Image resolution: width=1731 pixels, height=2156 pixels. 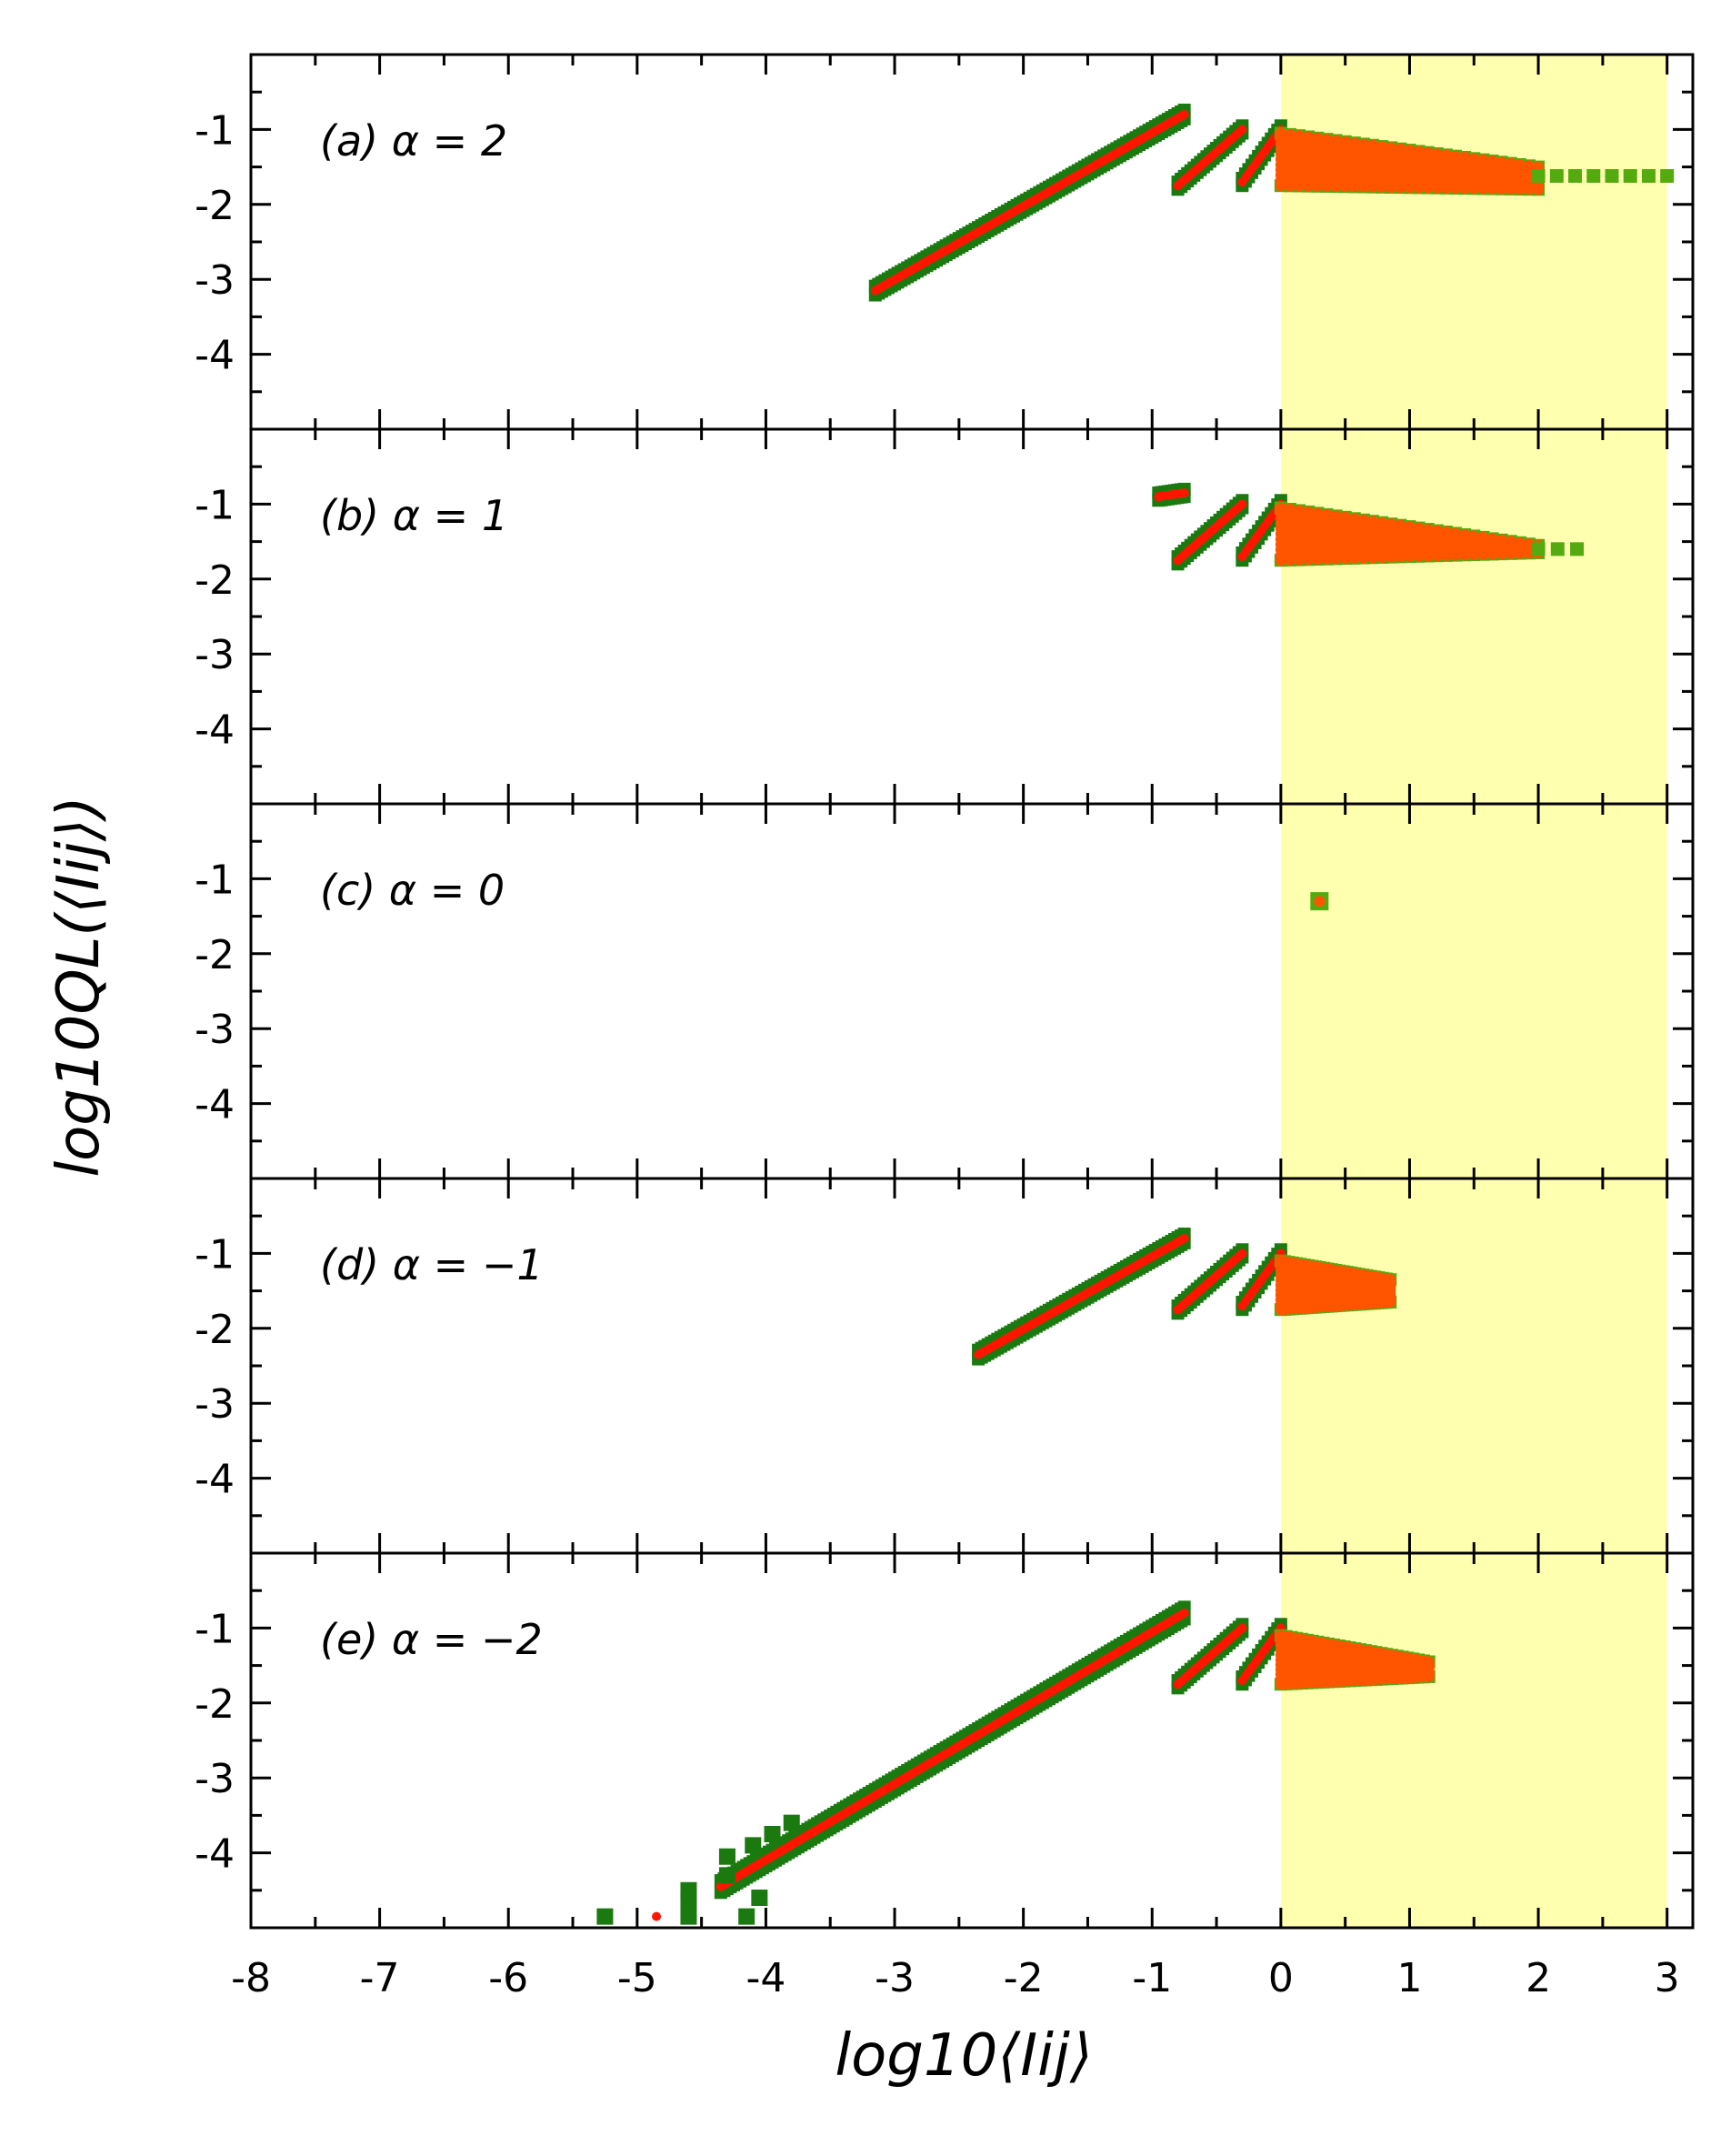 I want to click on panel-label: (e) α = −2, so click(x=431, y=1639).